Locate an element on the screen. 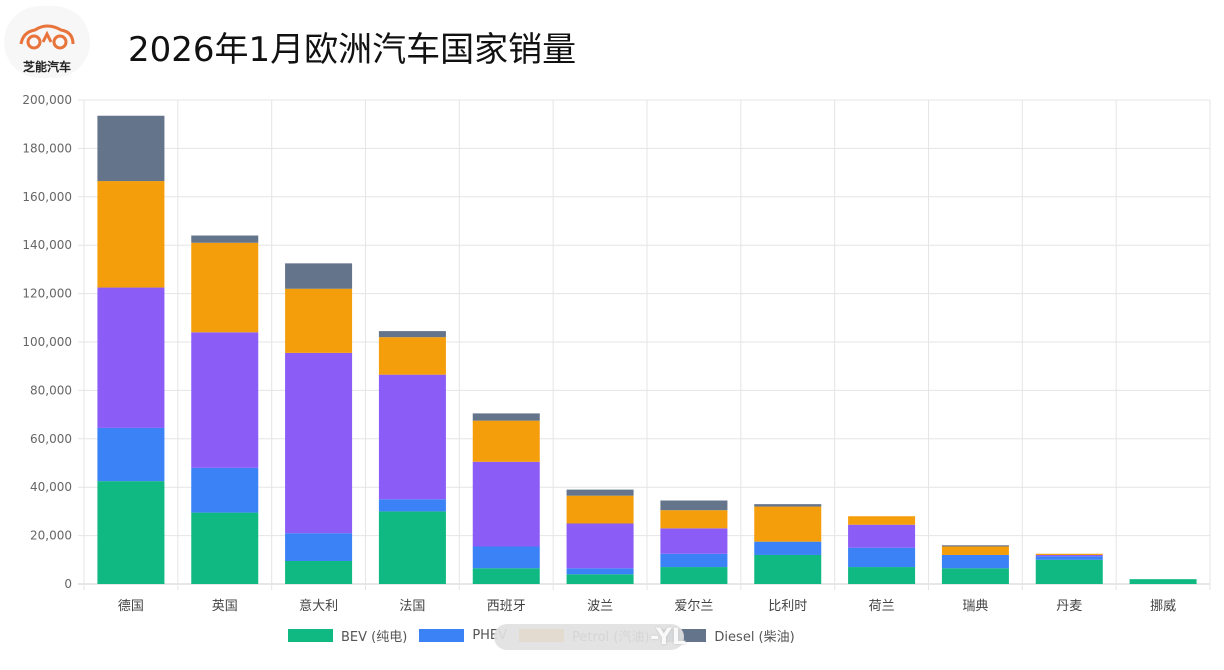 The width and height of the screenshot is (1224, 670). x-tick-label: 意大利 is located at coordinates (318, 606).